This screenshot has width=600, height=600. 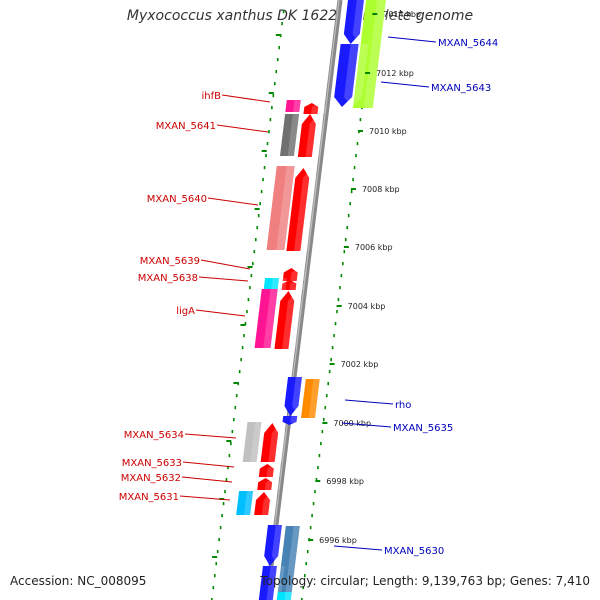 What do you see at coordinates (273, 545) in the screenshot?
I see `feature-MXAN_5630-body` at bounding box center [273, 545].